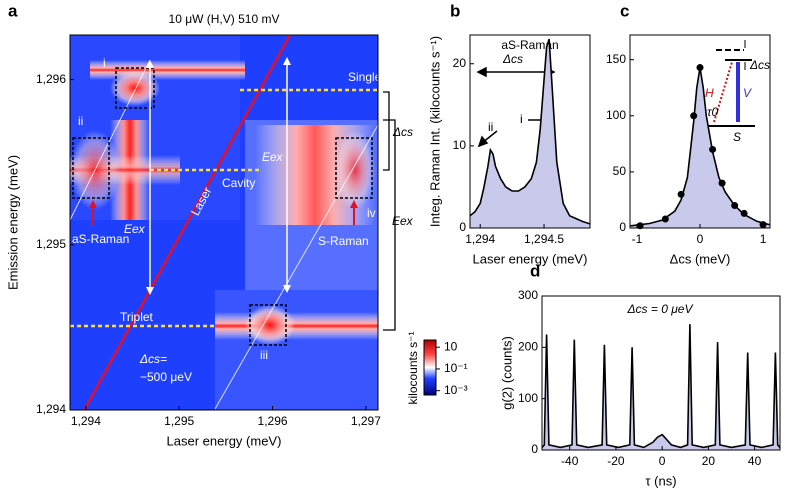 This screenshot has height=500, width=788. What do you see at coordinates (763, 239) in the screenshot?
I see `x-tick-label: 1` at bounding box center [763, 239].